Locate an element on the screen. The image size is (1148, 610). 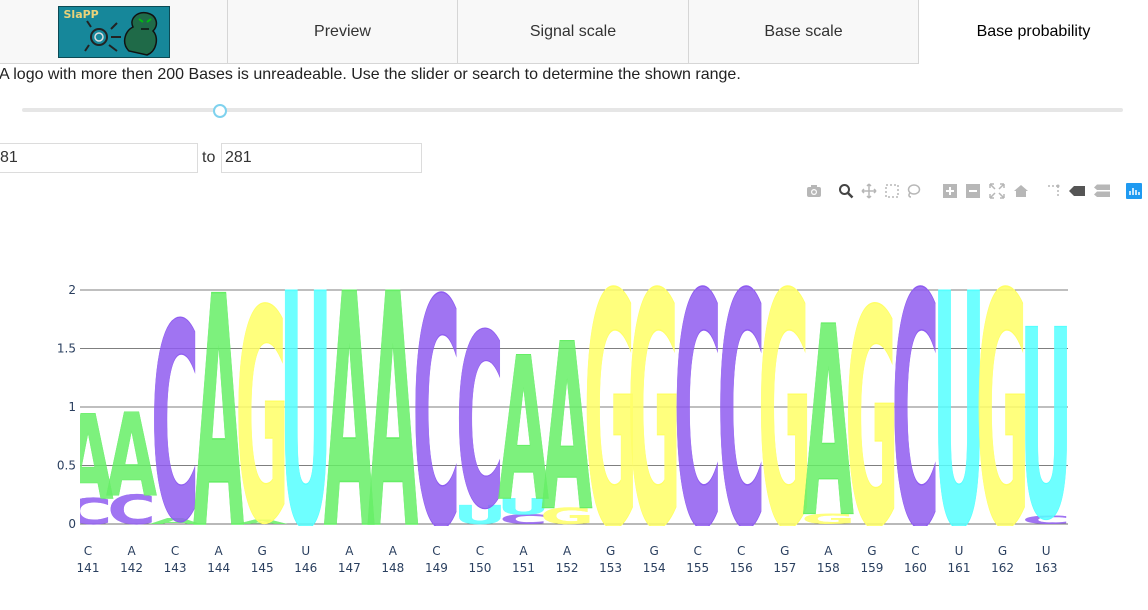
y-tick-label: 0.5 is located at coordinates (66, 466).